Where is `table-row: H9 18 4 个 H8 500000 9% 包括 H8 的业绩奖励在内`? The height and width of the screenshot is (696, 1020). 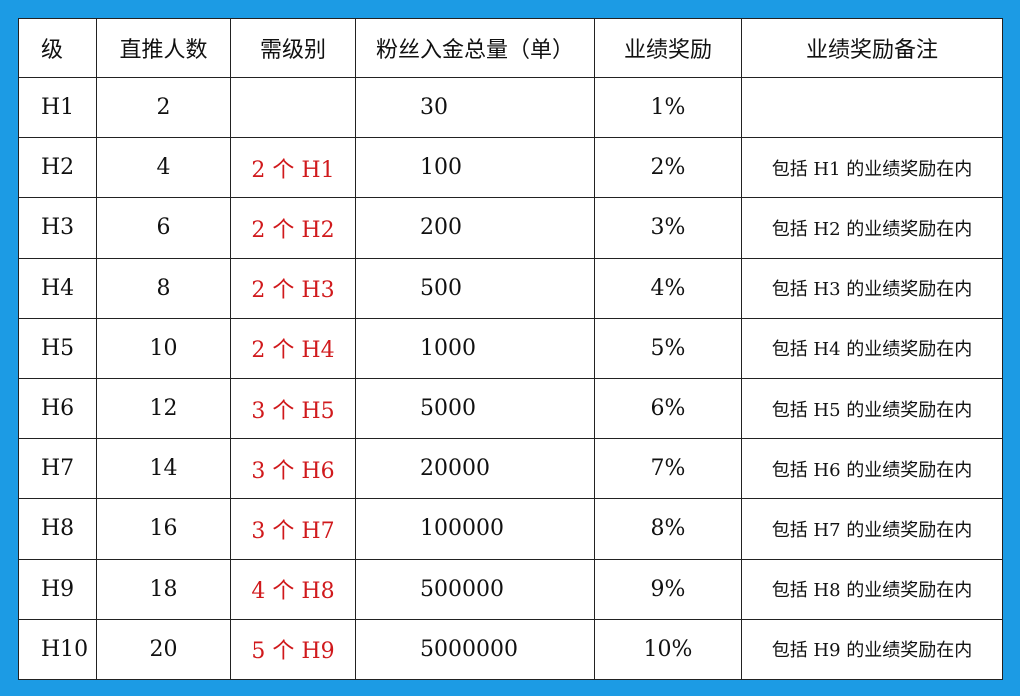 table-row: H9 18 4 个 H8 500000 9% 包括 H8 的业绩奖励在内 is located at coordinates (510, 589).